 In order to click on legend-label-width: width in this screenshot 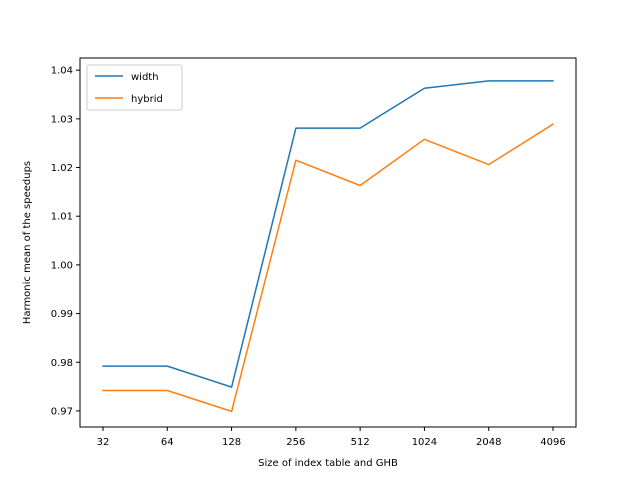, I will do `click(145, 77)`.